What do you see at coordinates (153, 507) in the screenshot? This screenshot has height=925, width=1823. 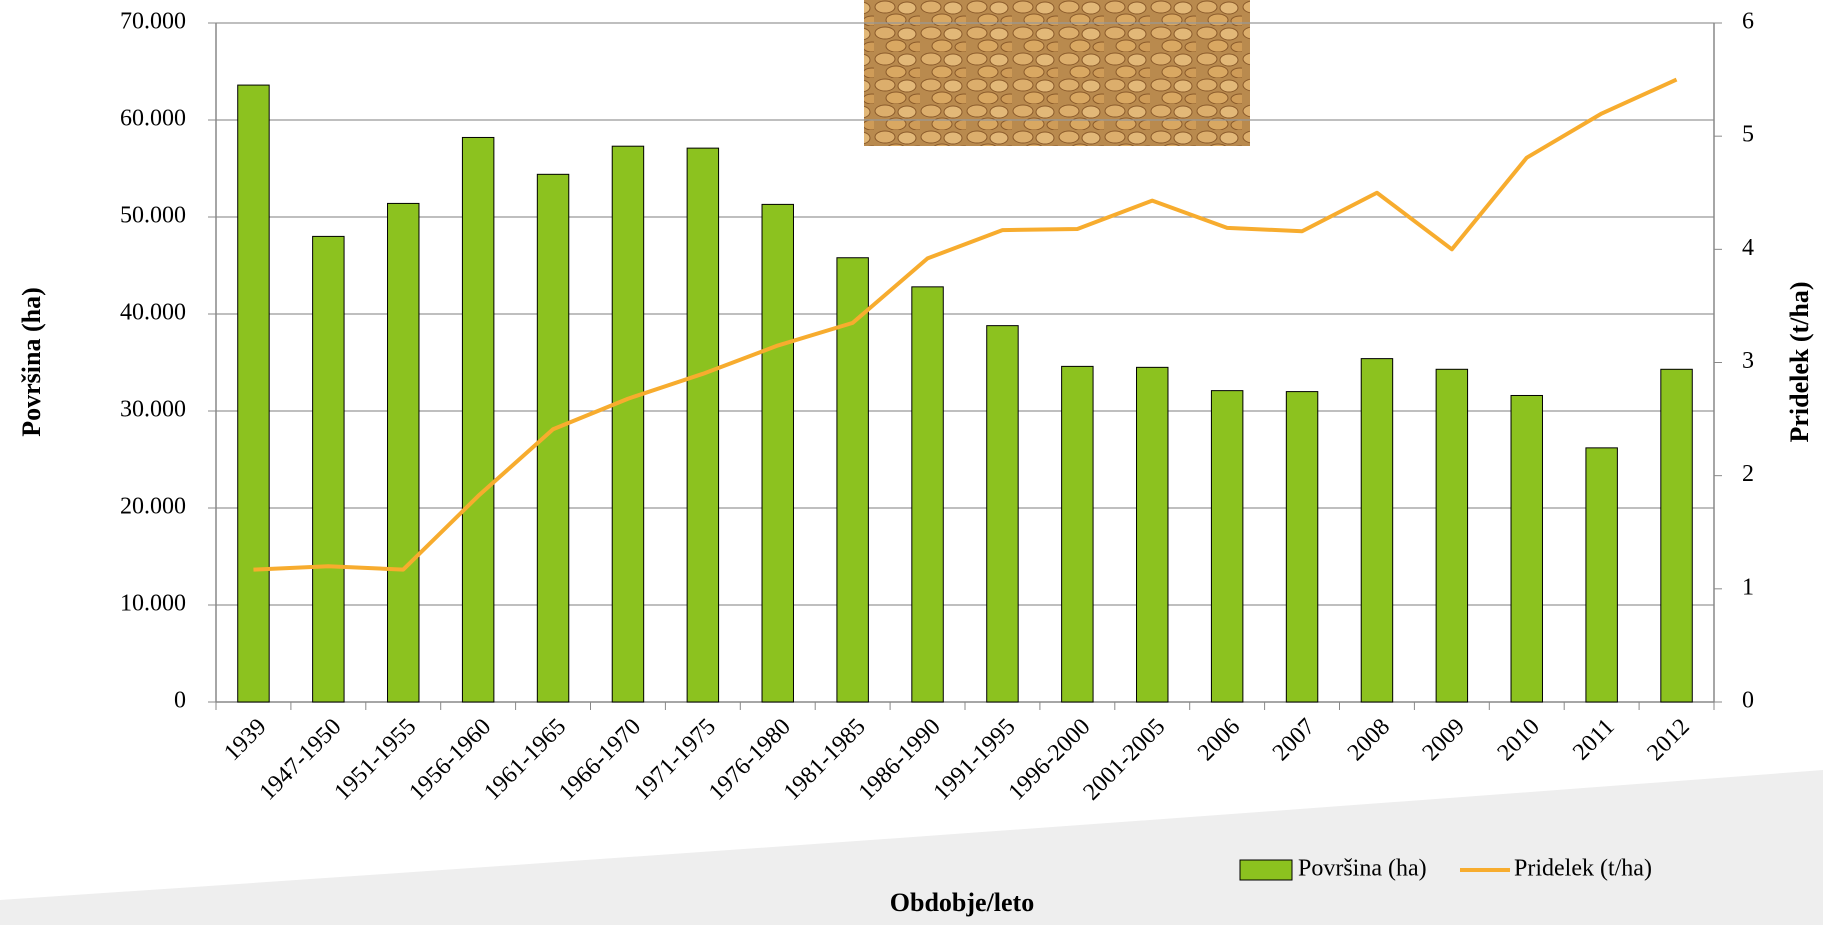 I see `y-tick-label: 20.000` at bounding box center [153, 507].